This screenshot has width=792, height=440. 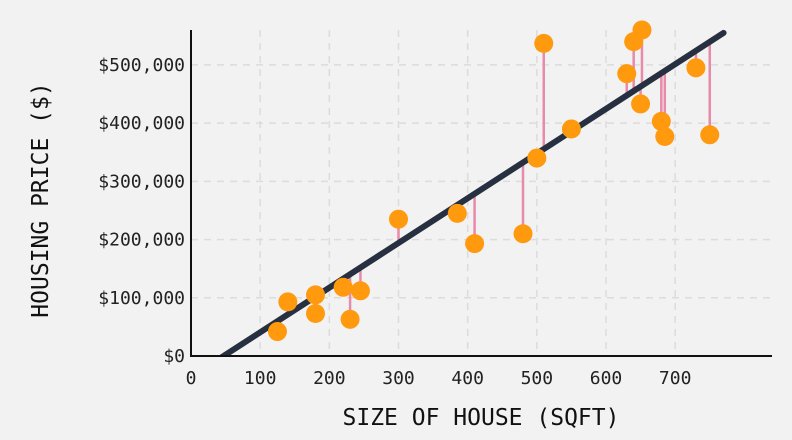 What do you see at coordinates (141, 65) in the screenshot?
I see `y-tick-label-5: $500,000` at bounding box center [141, 65].